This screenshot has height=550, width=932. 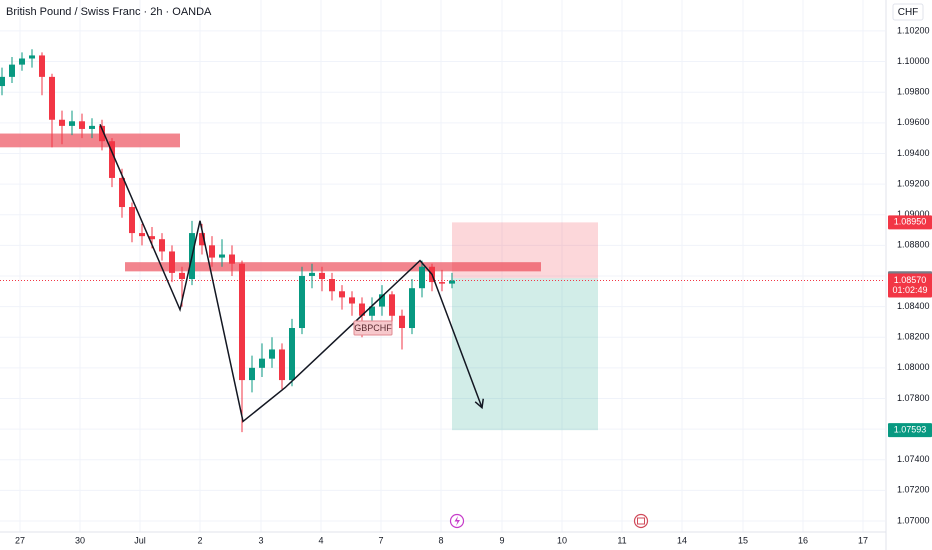 I want to click on symbol-label: GBPCHF, so click(x=373, y=328).